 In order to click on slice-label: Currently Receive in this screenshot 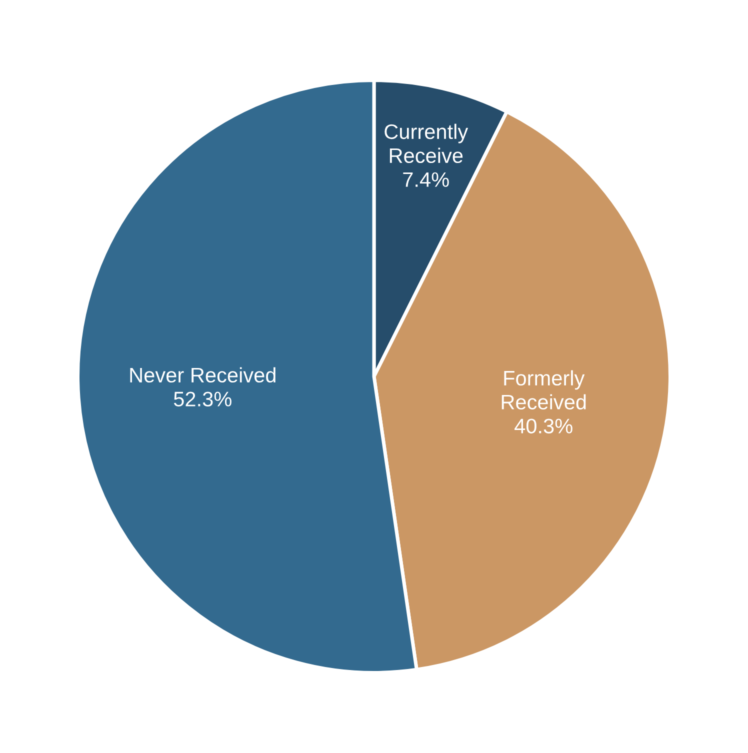, I will do `click(426, 144)`.